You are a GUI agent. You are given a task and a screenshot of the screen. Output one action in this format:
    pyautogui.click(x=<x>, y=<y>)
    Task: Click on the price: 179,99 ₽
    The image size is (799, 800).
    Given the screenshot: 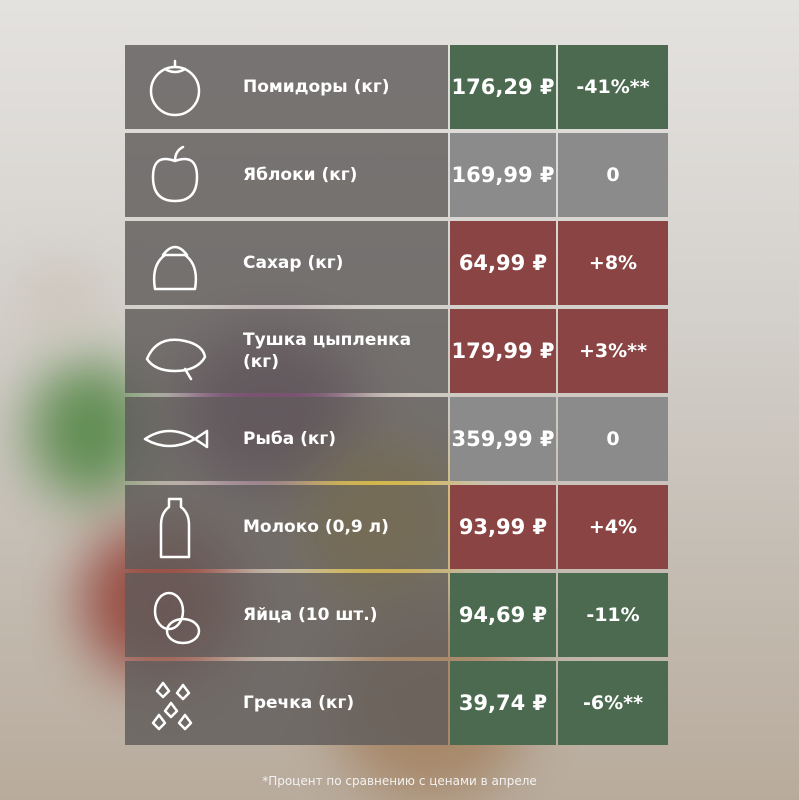 What is the action you would take?
    pyautogui.click(x=503, y=351)
    